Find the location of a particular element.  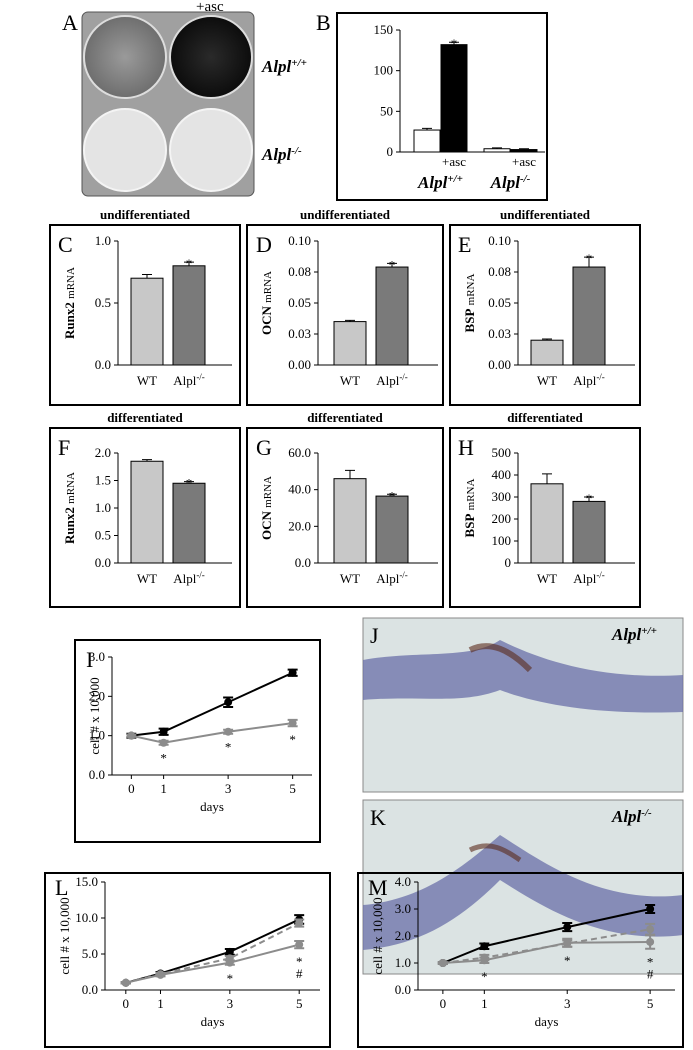

y-tick-label: 20.0 is located at coordinates (299, 525).